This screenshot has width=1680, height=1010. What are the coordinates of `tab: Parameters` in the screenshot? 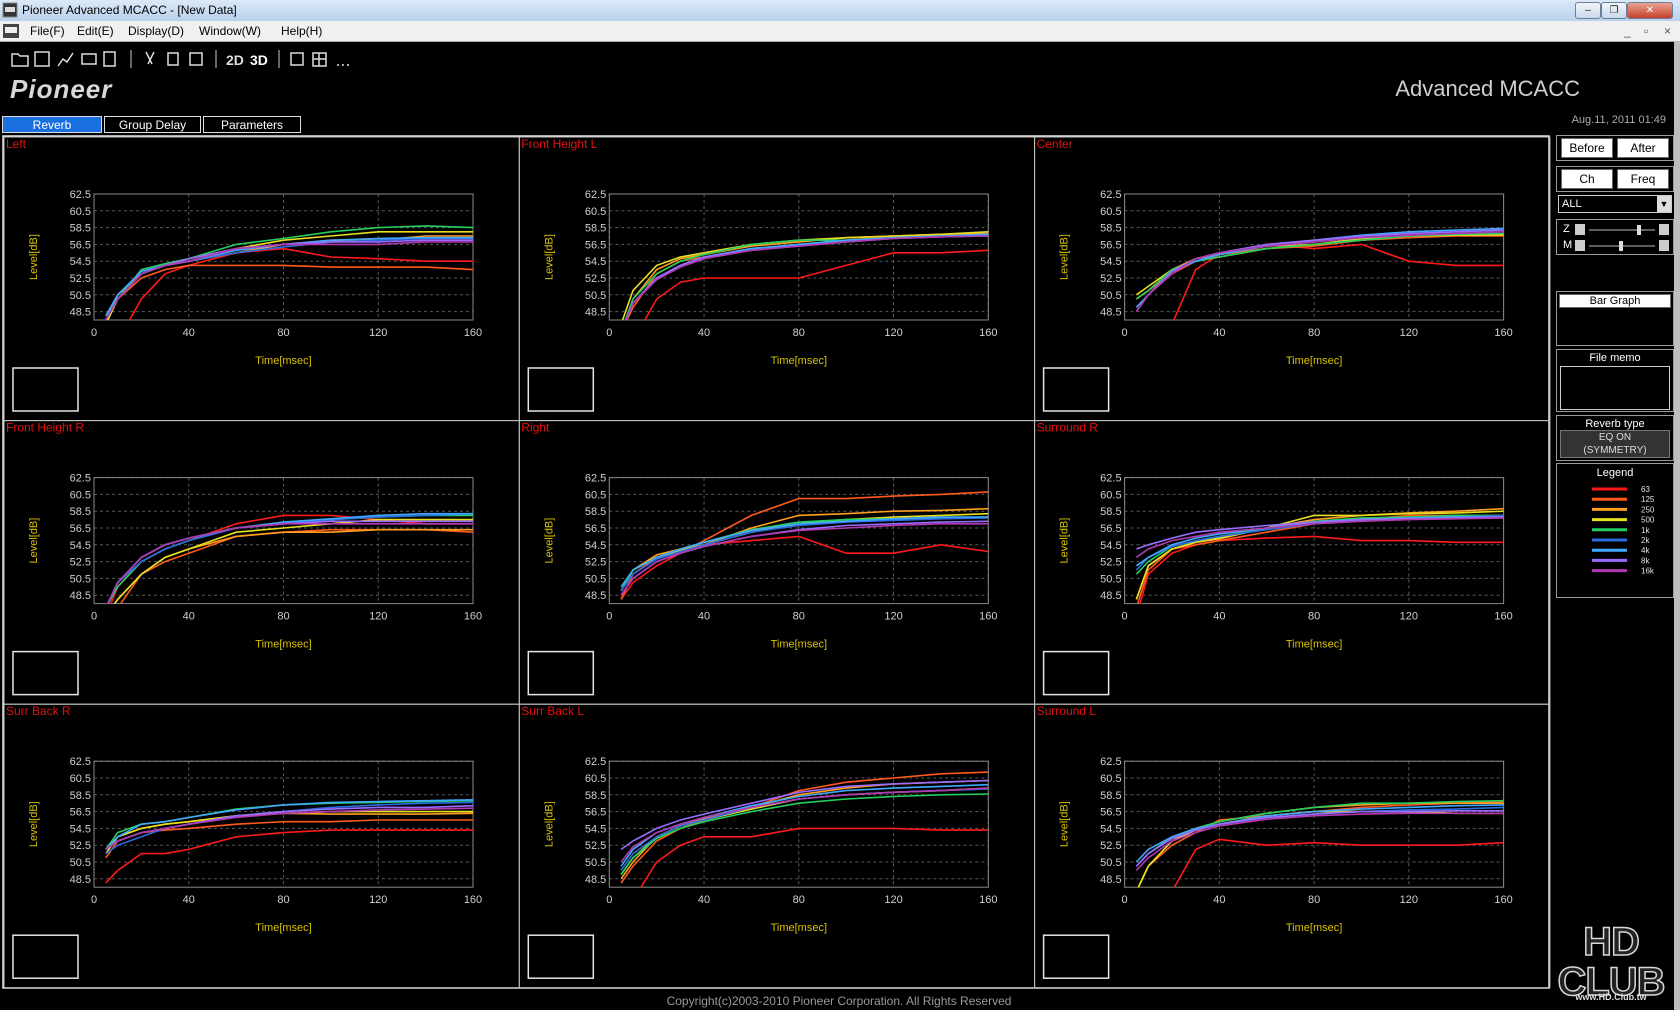 It's located at (252, 124).